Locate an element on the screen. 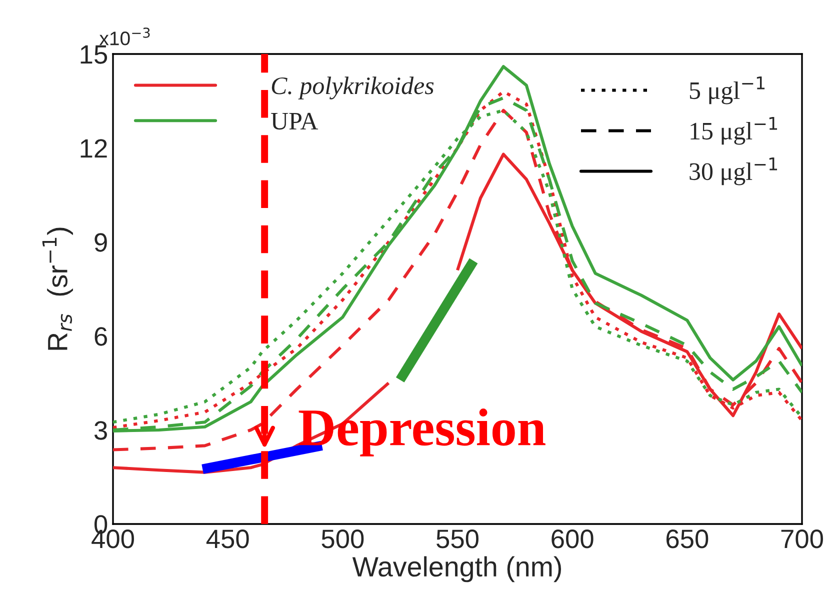 The width and height of the screenshot is (829, 603). annotation: C. polykrikoides is located at coordinates (353, 88).